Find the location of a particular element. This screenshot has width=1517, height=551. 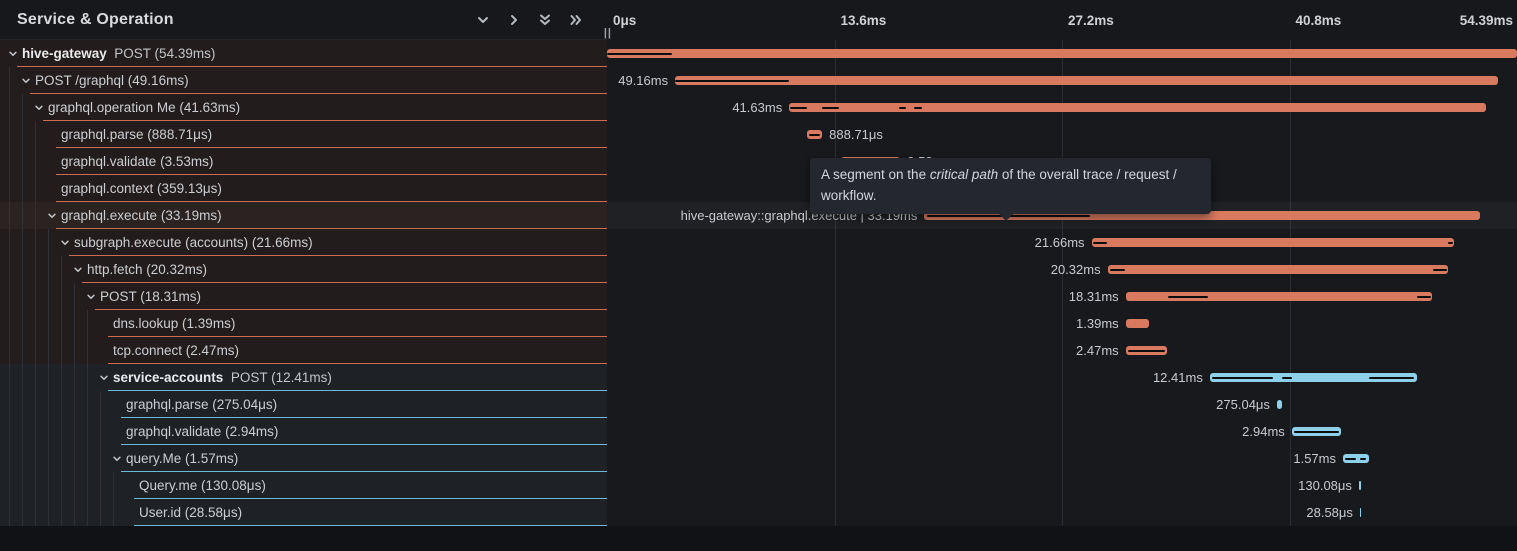

axis-tick-40.8ms: 40.8ms is located at coordinates (1318, 20).